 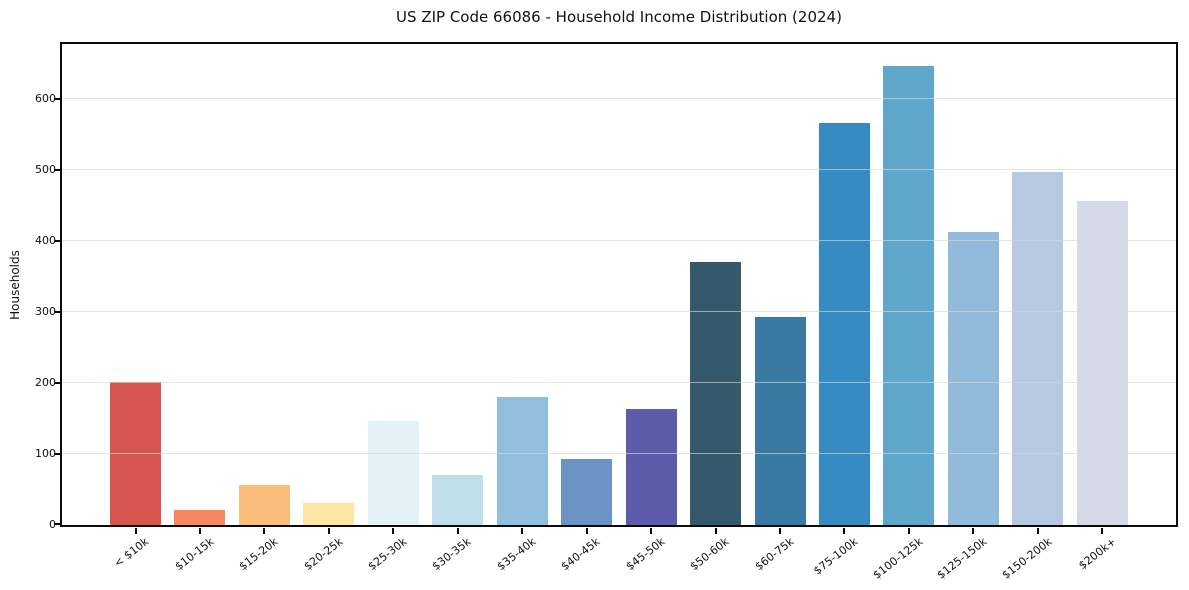 I want to click on x-tick-label: $25-30k, so click(x=387, y=554).